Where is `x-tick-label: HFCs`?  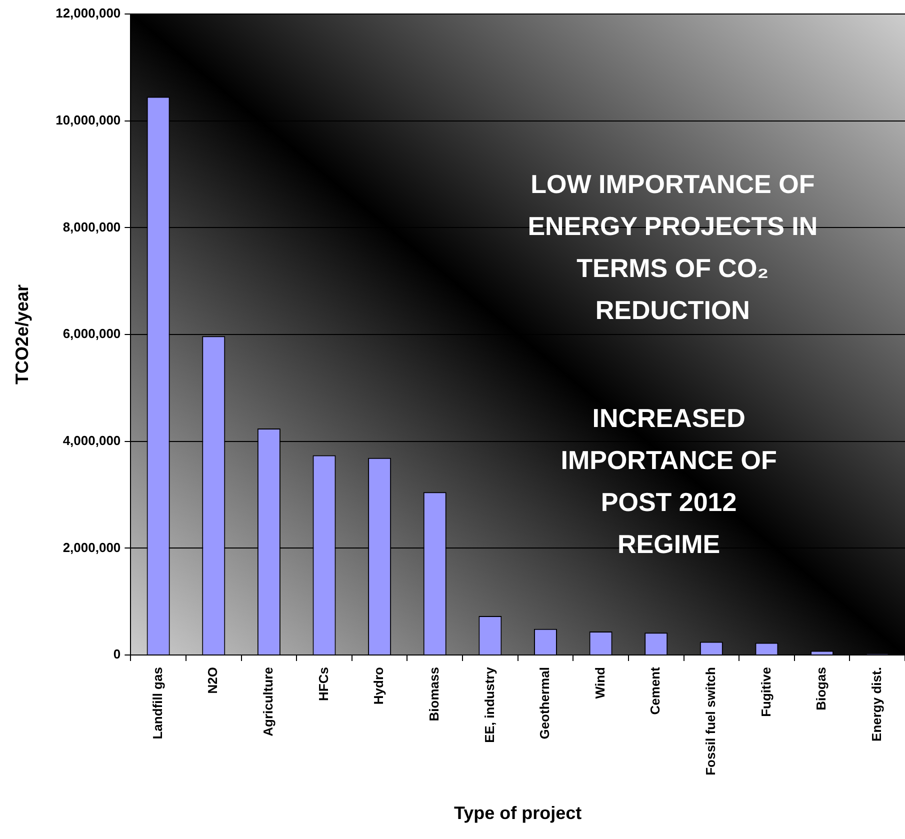
x-tick-label: HFCs is located at coordinates (323, 684).